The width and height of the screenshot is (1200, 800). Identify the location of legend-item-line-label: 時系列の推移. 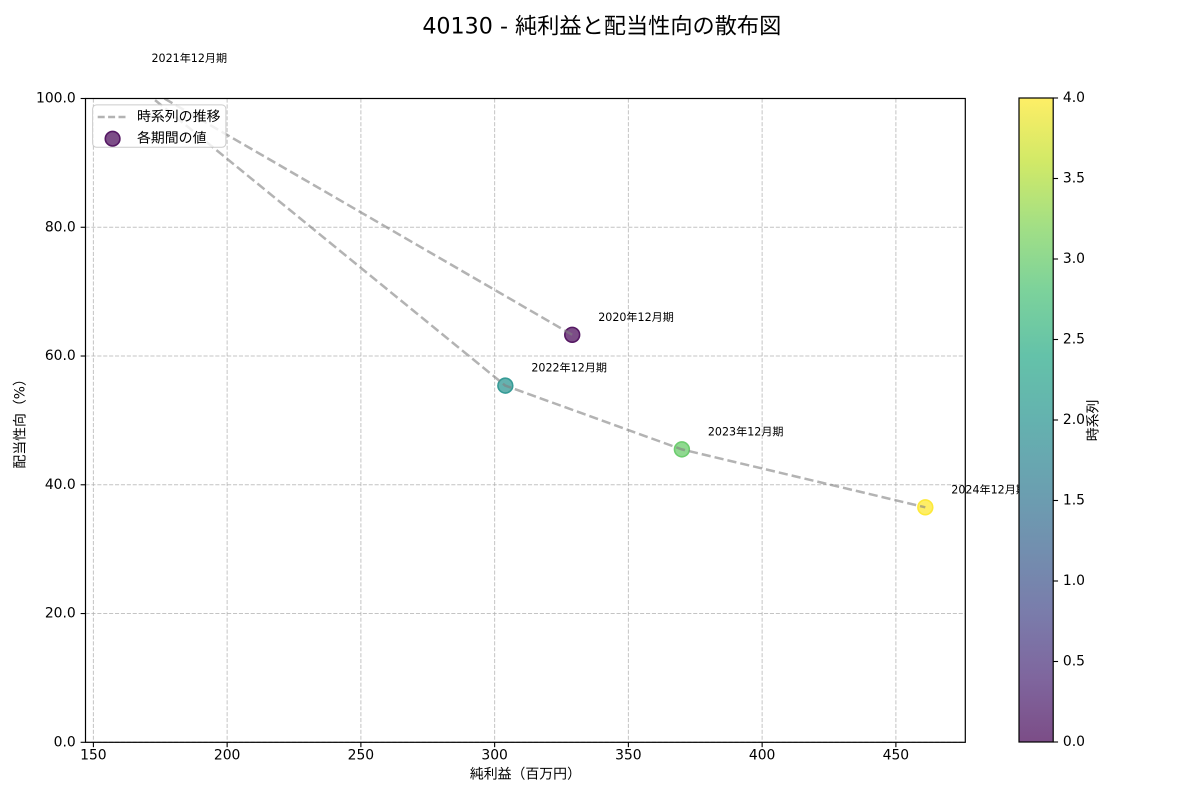
(178, 117).